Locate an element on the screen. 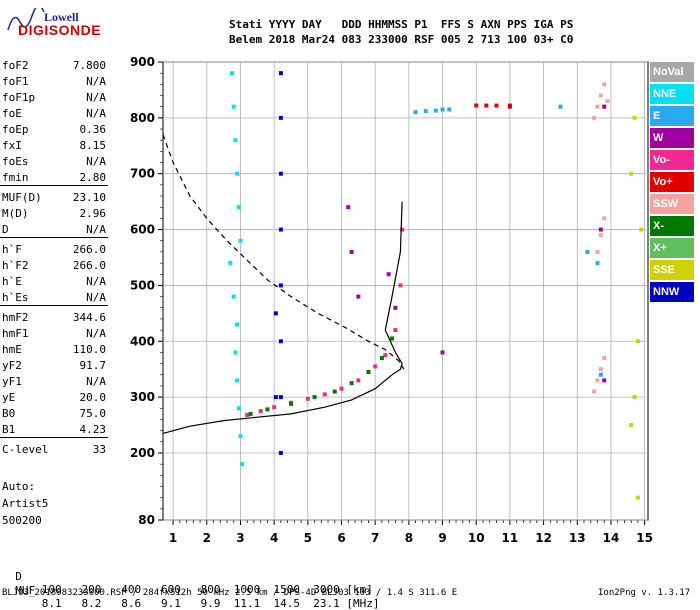 This screenshot has height=610, width=700. series-7-point is located at coordinates (637, 497).